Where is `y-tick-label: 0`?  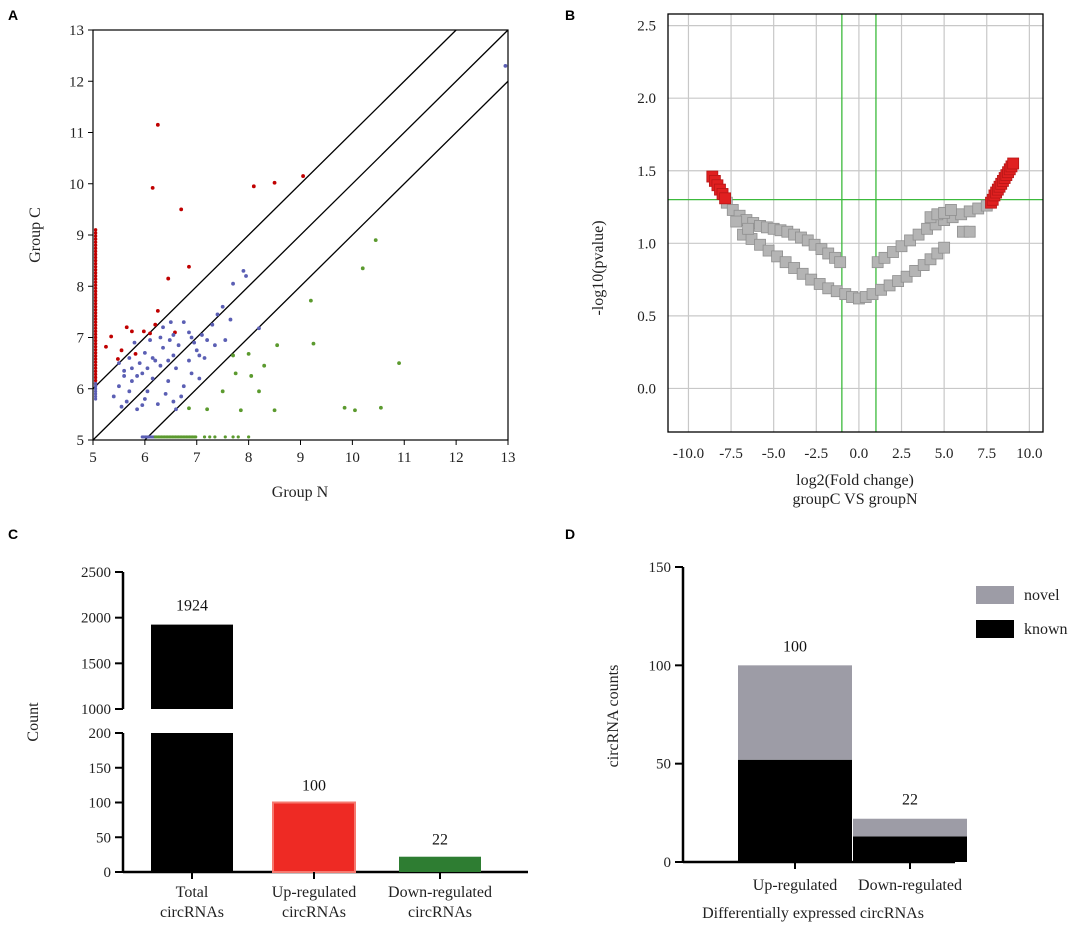
y-tick-label: 0 is located at coordinates (668, 863).